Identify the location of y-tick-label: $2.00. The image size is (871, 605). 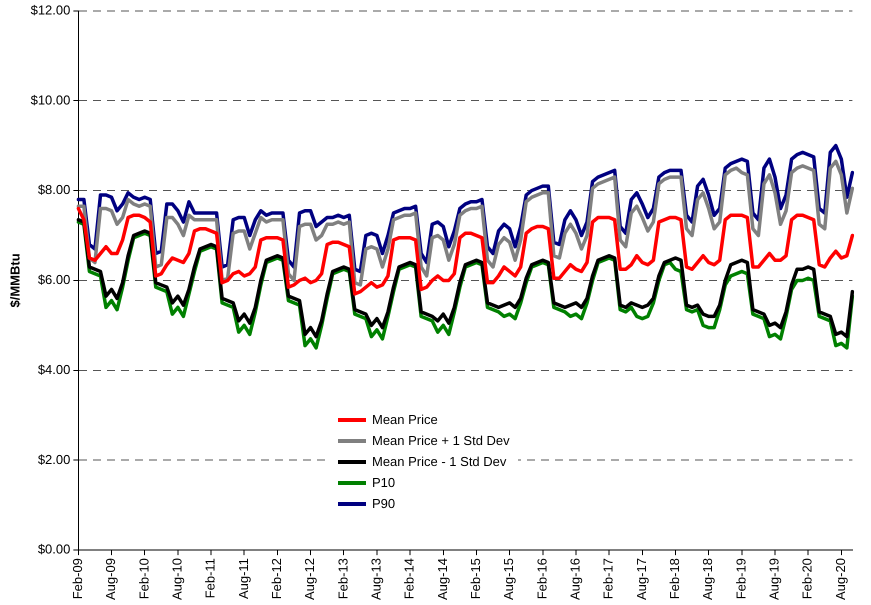
(54, 459).